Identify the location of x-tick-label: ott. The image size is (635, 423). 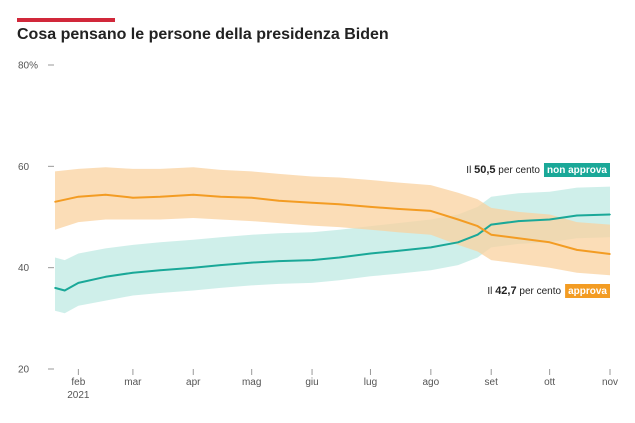
(549, 382).